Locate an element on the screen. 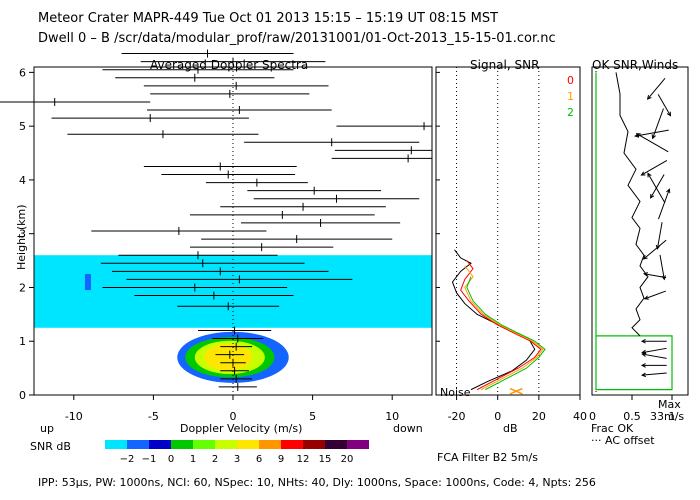 The height and width of the screenshot is (500, 700). snr-x-tick-label-2: 20 is located at coordinates (539, 416).